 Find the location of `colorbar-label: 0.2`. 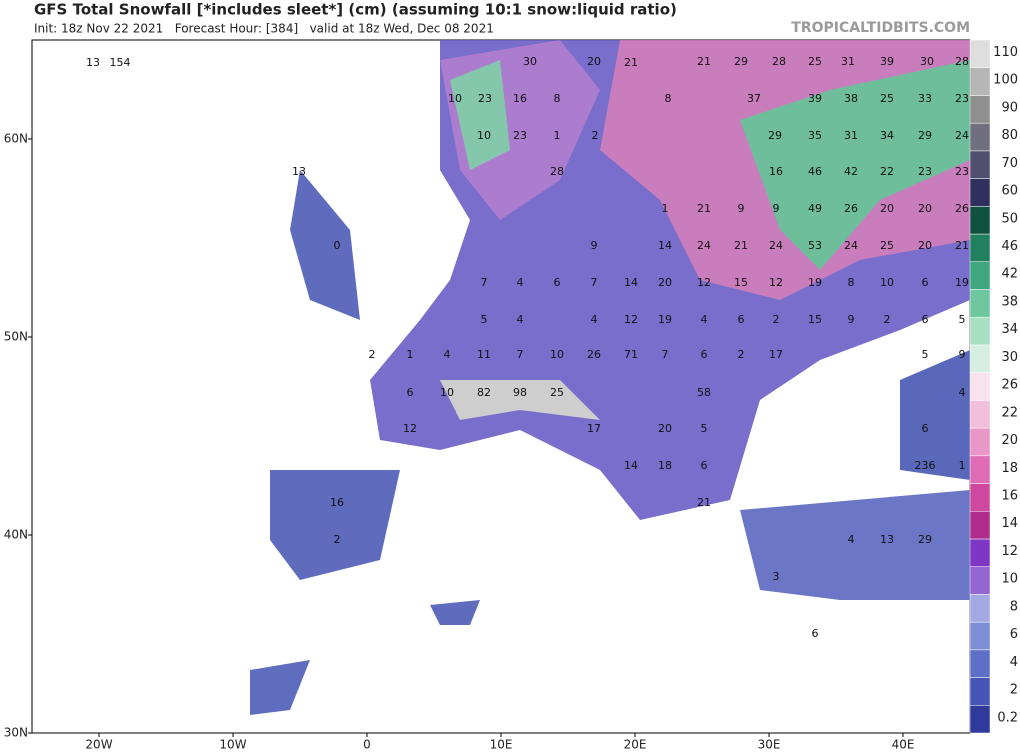

colorbar-label: 0.2 is located at coordinates (1007, 717).